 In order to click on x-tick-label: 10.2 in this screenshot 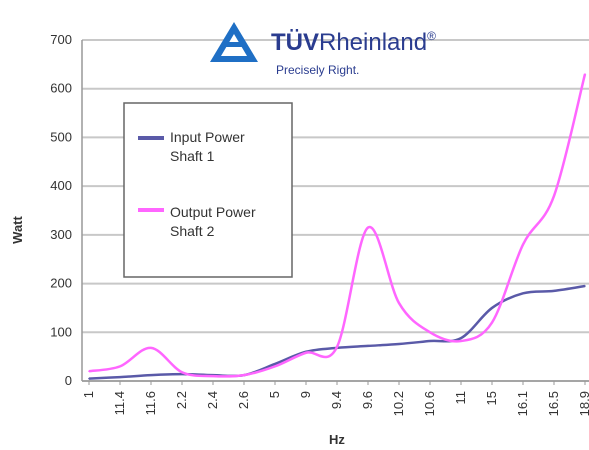, I will do `click(398, 403)`.